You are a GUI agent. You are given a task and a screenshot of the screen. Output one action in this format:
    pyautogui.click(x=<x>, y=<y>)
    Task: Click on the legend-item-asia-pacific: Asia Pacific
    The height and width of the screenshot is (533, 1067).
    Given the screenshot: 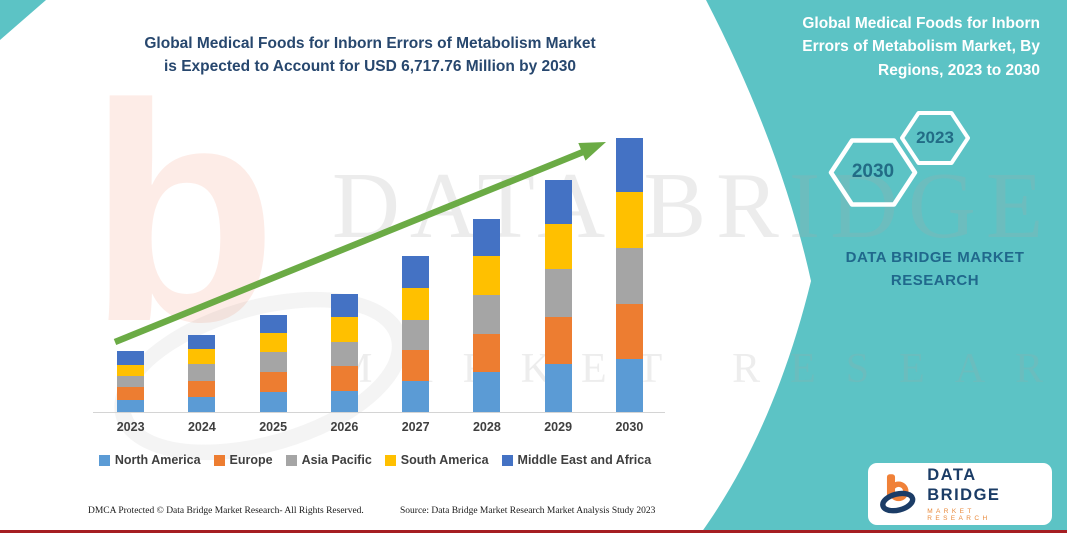 What is the action you would take?
    pyautogui.click(x=328, y=460)
    